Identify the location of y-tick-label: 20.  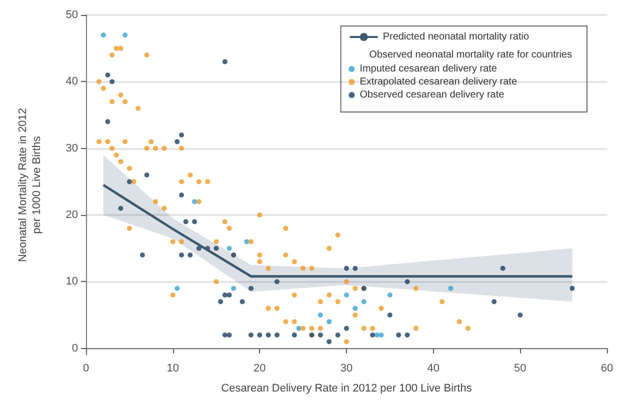
(72, 215).